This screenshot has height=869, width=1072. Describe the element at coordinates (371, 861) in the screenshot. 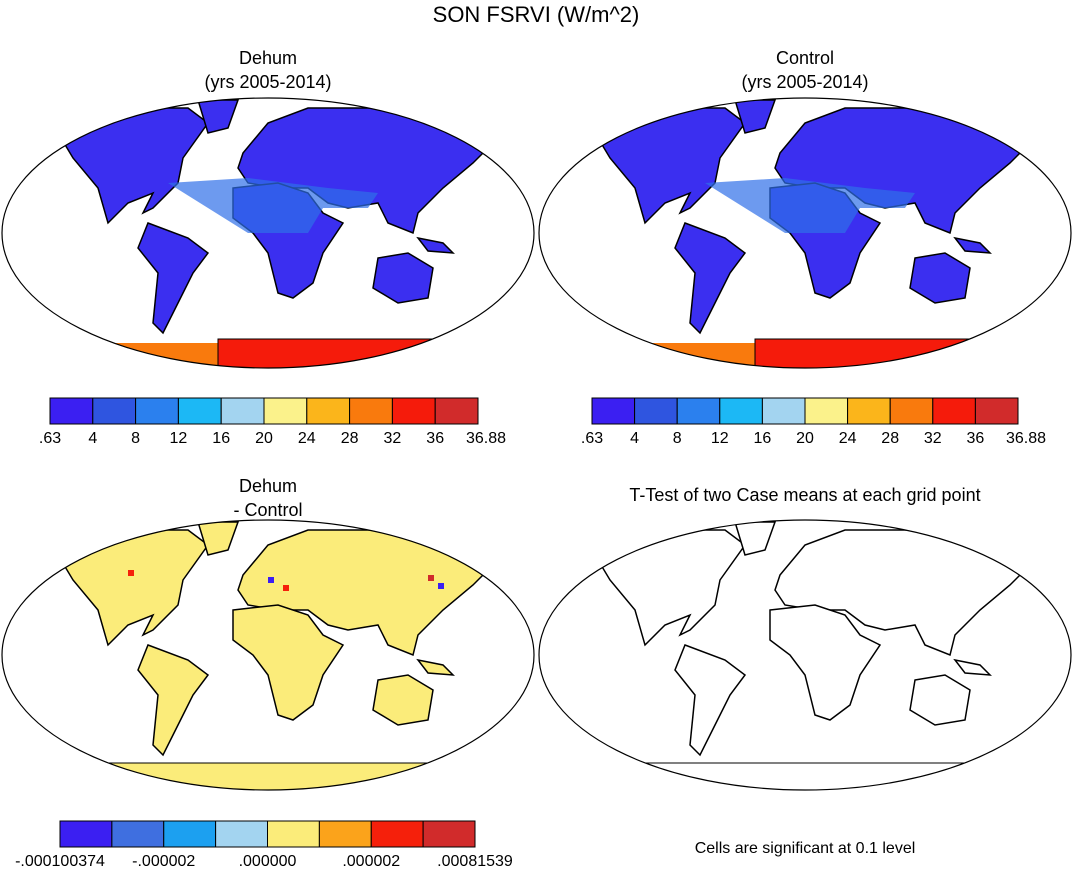

I see `colorbar-label: .000002` at that location.